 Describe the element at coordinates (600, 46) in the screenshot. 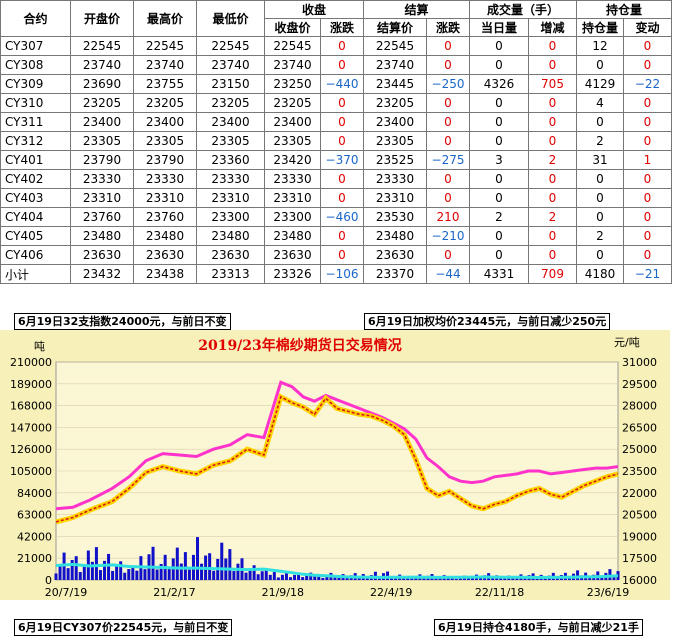

I see `cell-oi: 12` at that location.